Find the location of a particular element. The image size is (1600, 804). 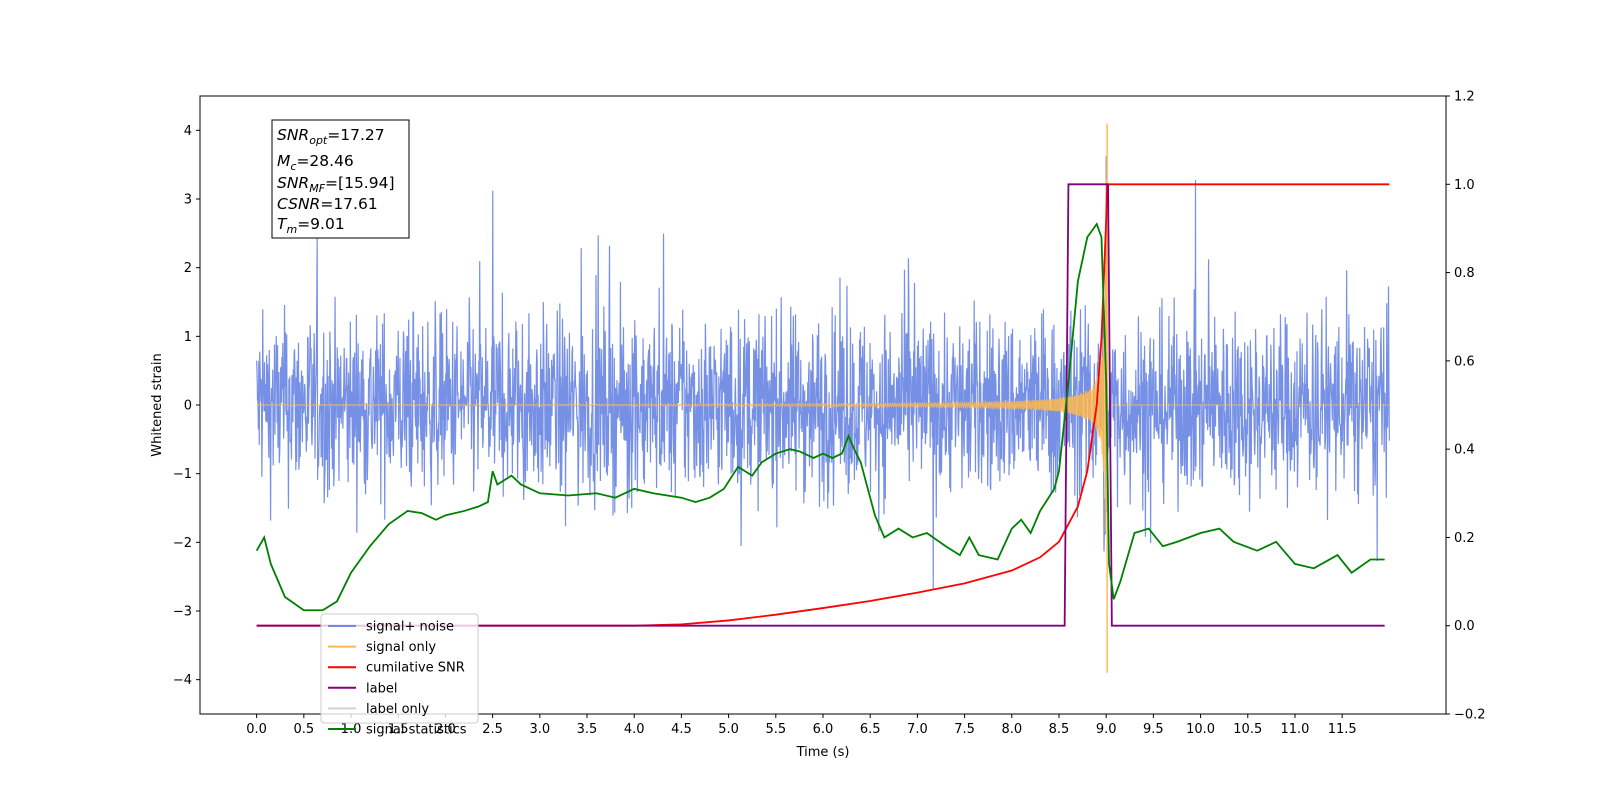

legend-label: label only is located at coordinates (397, 709).